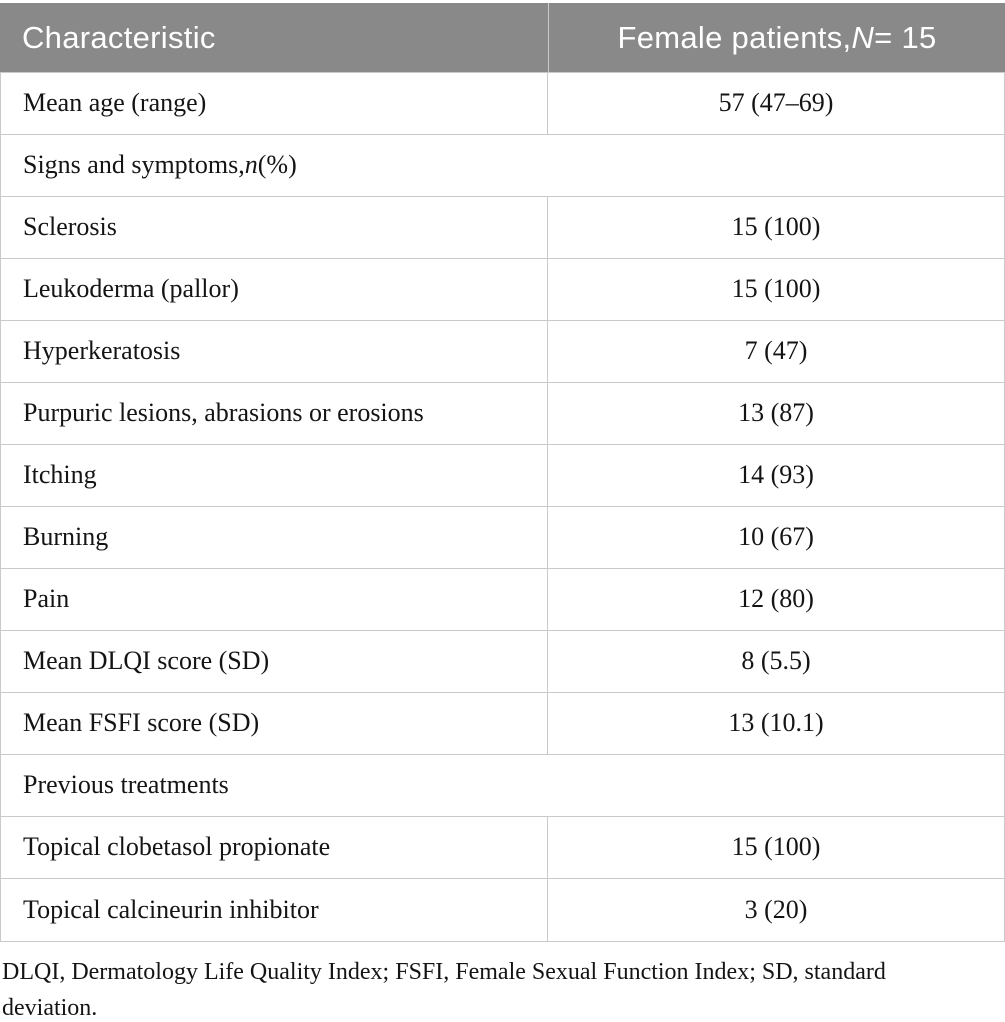 The height and width of the screenshot is (1022, 1005). I want to click on section-label-prefix: Signs and symptoms,, so click(134, 165).